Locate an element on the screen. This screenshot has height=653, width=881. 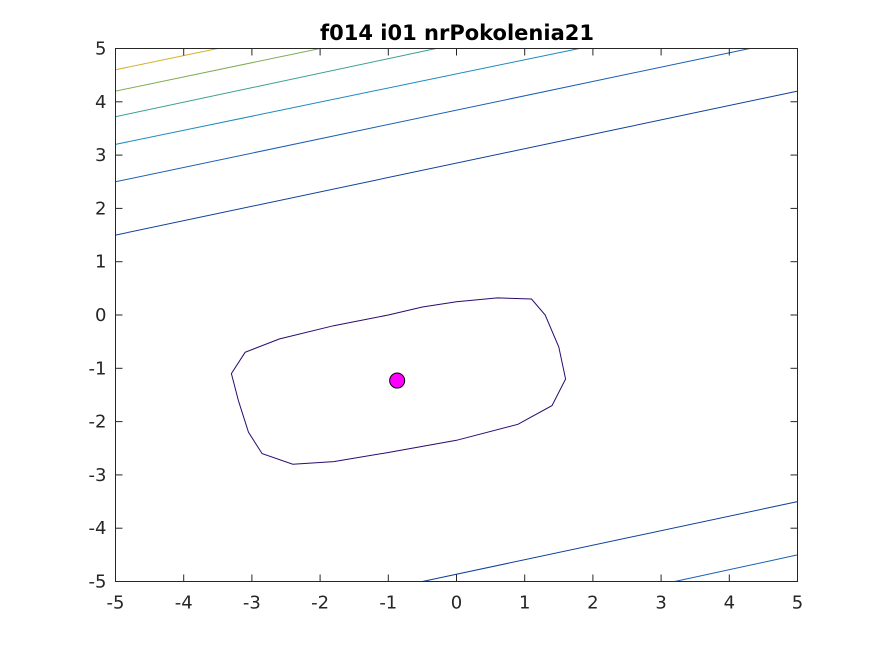
y-tick-label: -2 is located at coordinates (98, 422).